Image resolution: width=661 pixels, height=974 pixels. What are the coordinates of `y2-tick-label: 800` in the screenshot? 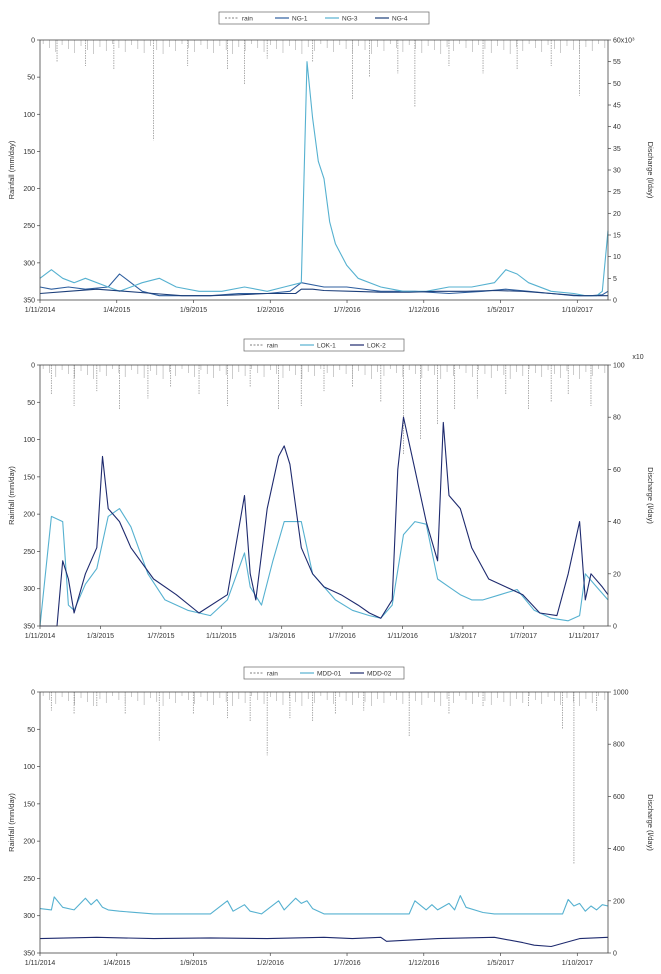 It's located at (619, 745).